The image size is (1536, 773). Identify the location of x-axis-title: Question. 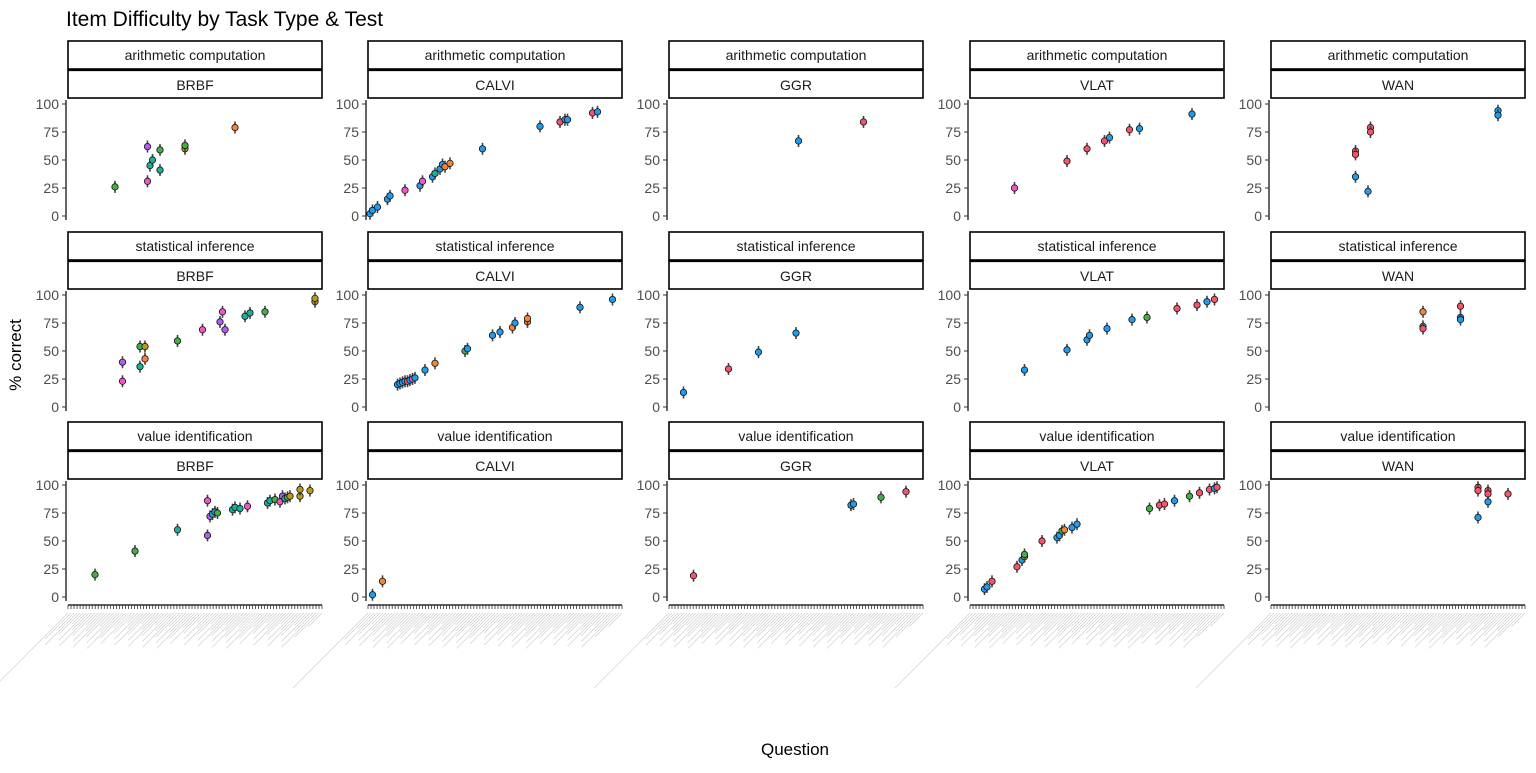
(795, 749).